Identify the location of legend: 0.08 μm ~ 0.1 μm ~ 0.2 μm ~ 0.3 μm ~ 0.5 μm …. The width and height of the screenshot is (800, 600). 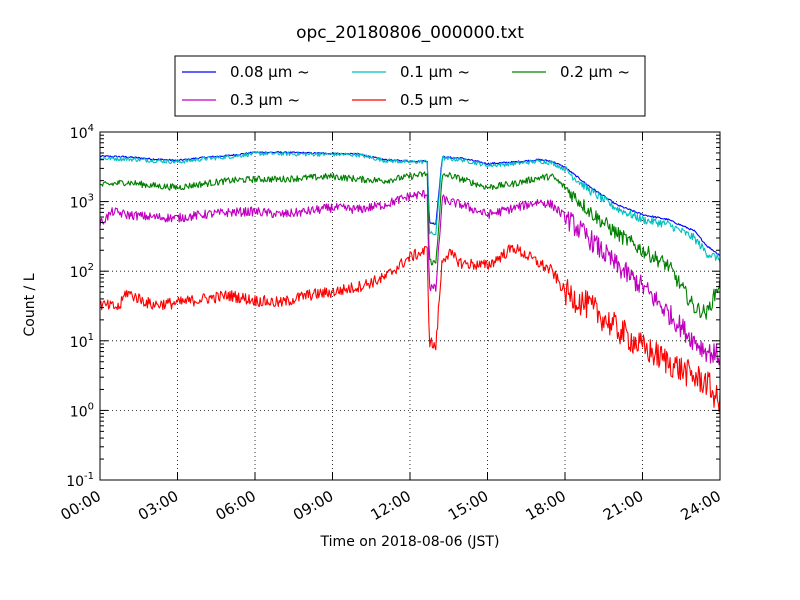
(410, 86).